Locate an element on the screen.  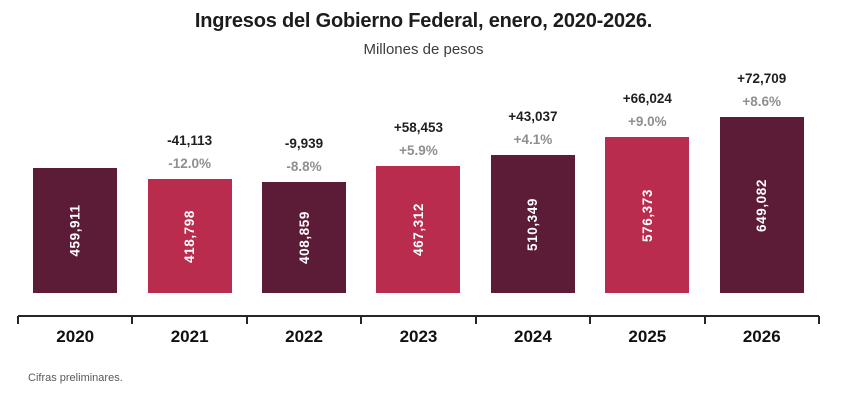
pct-change-label: -12.0% is located at coordinates (190, 163).